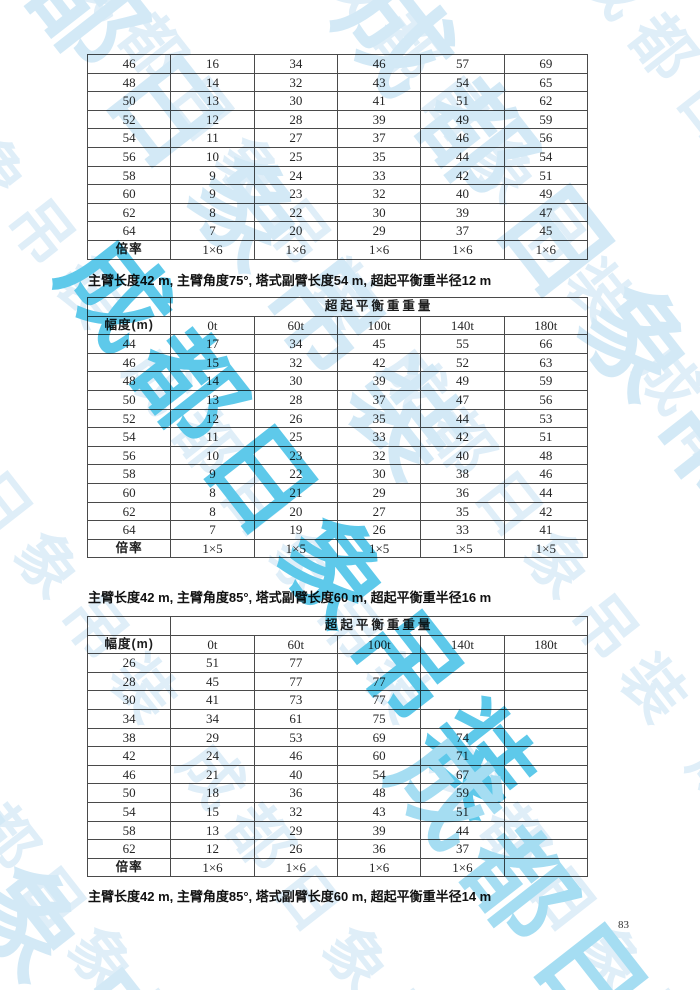 The height and width of the screenshot is (990, 700). I want to click on table-cell: 30, so click(295, 101).